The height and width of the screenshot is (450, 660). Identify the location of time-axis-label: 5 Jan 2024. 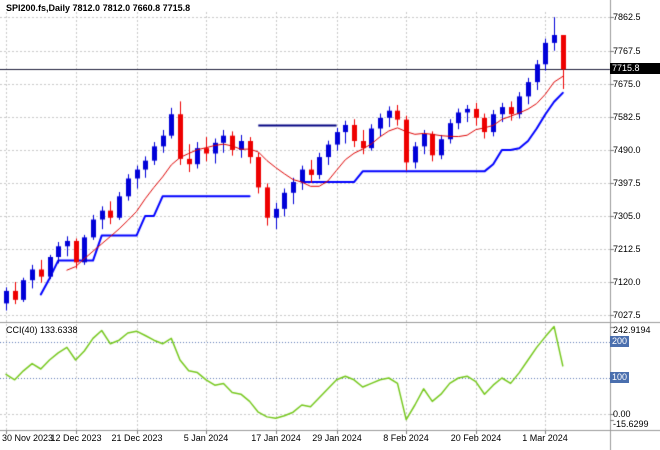
(206, 438).